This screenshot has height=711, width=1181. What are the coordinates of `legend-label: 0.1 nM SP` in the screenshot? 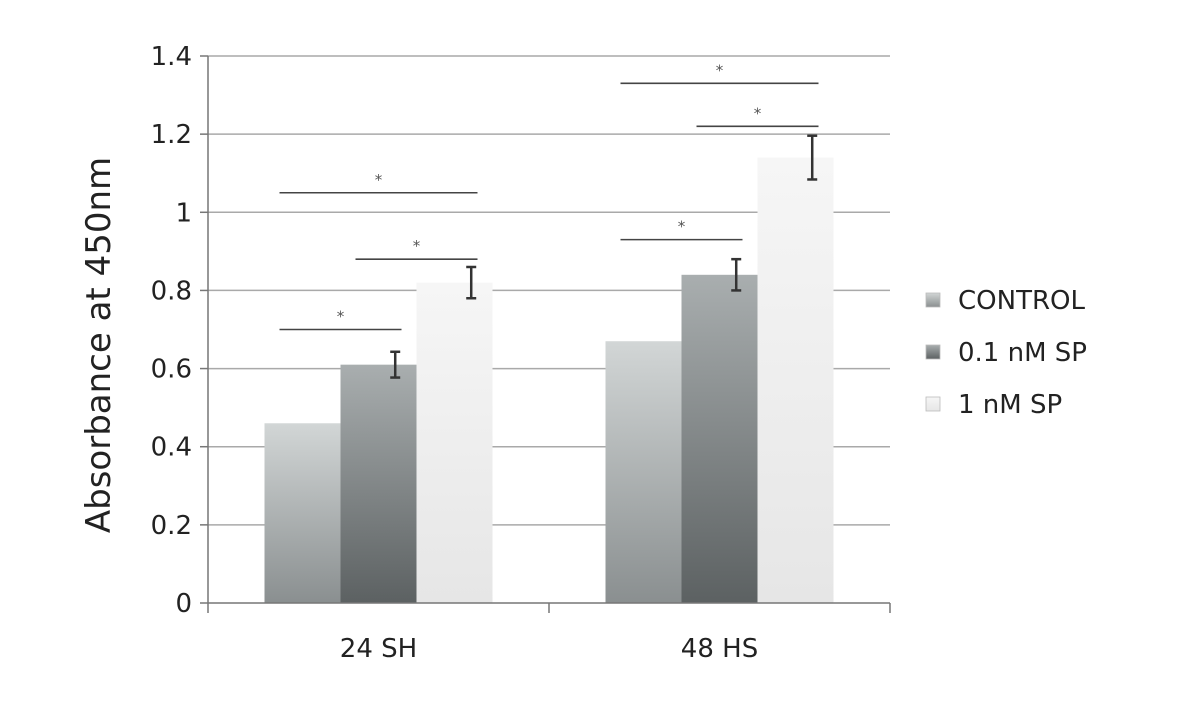 It's located at (1022, 353).